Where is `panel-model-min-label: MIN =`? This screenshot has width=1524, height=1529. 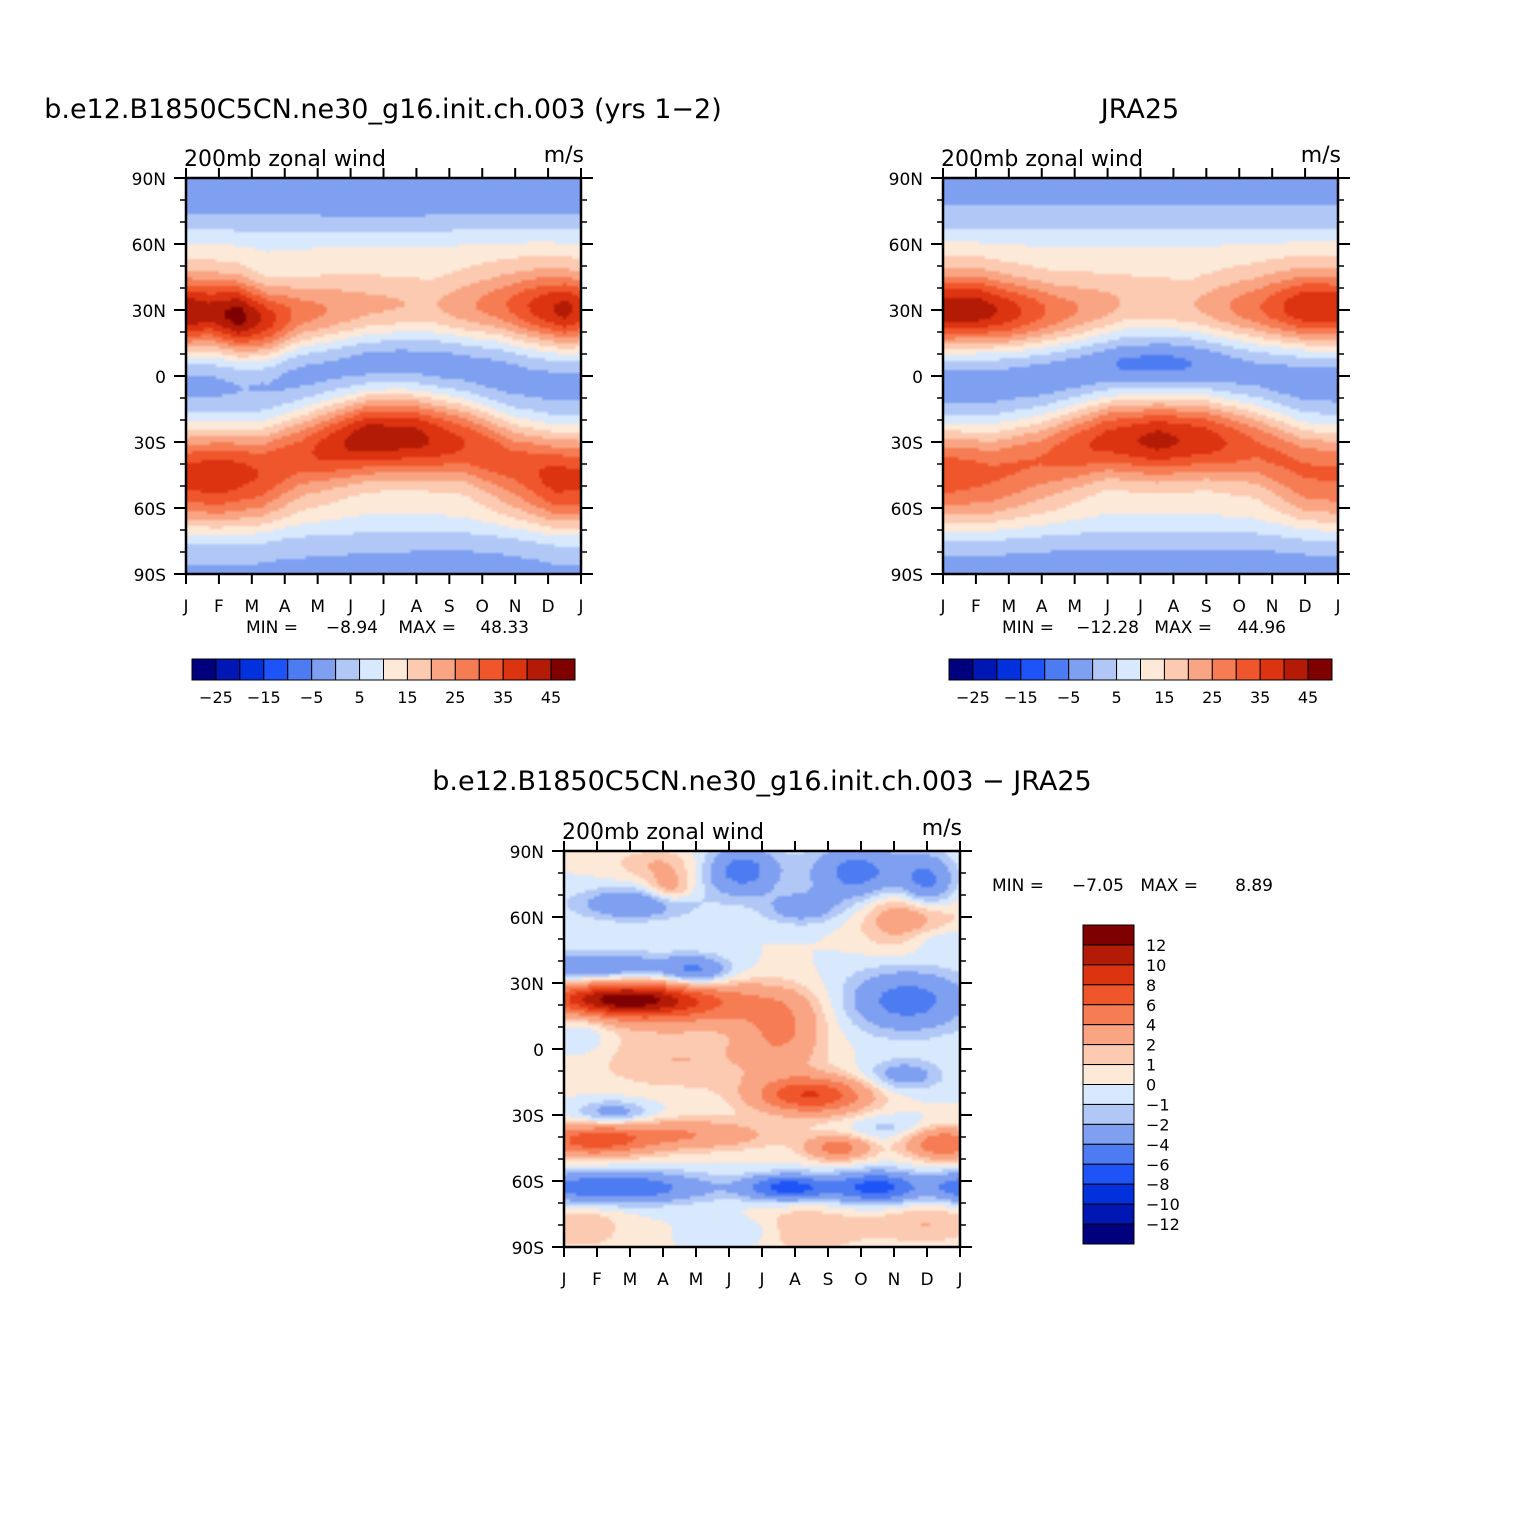
panel-model-min-label: MIN = is located at coordinates (272, 628).